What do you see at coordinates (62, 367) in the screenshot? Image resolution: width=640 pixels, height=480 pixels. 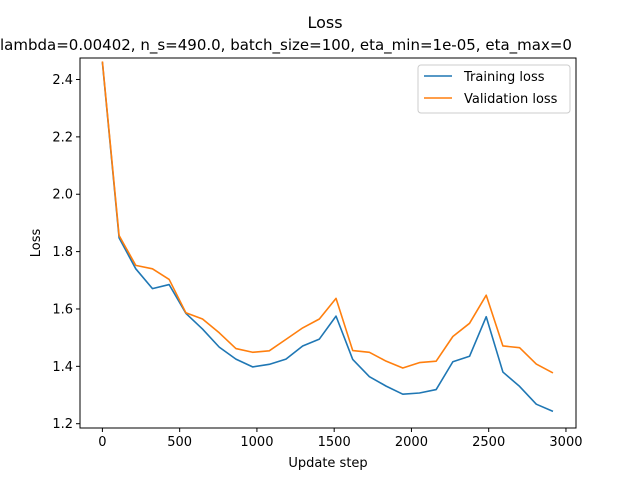 I see `y-tick-label: 1.4` at bounding box center [62, 367].